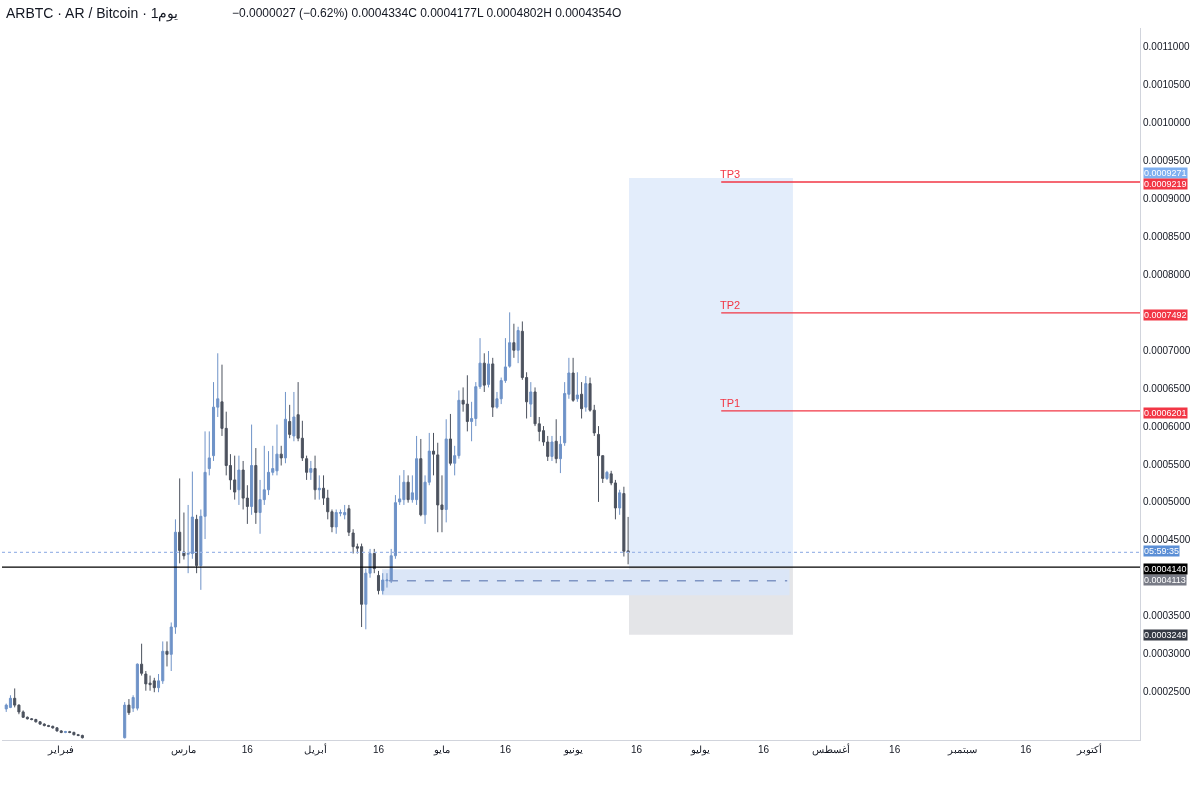 The image size is (1200, 800). What do you see at coordinates (1165, 173) in the screenshot?
I see `text: 0.0009271` at bounding box center [1165, 173].